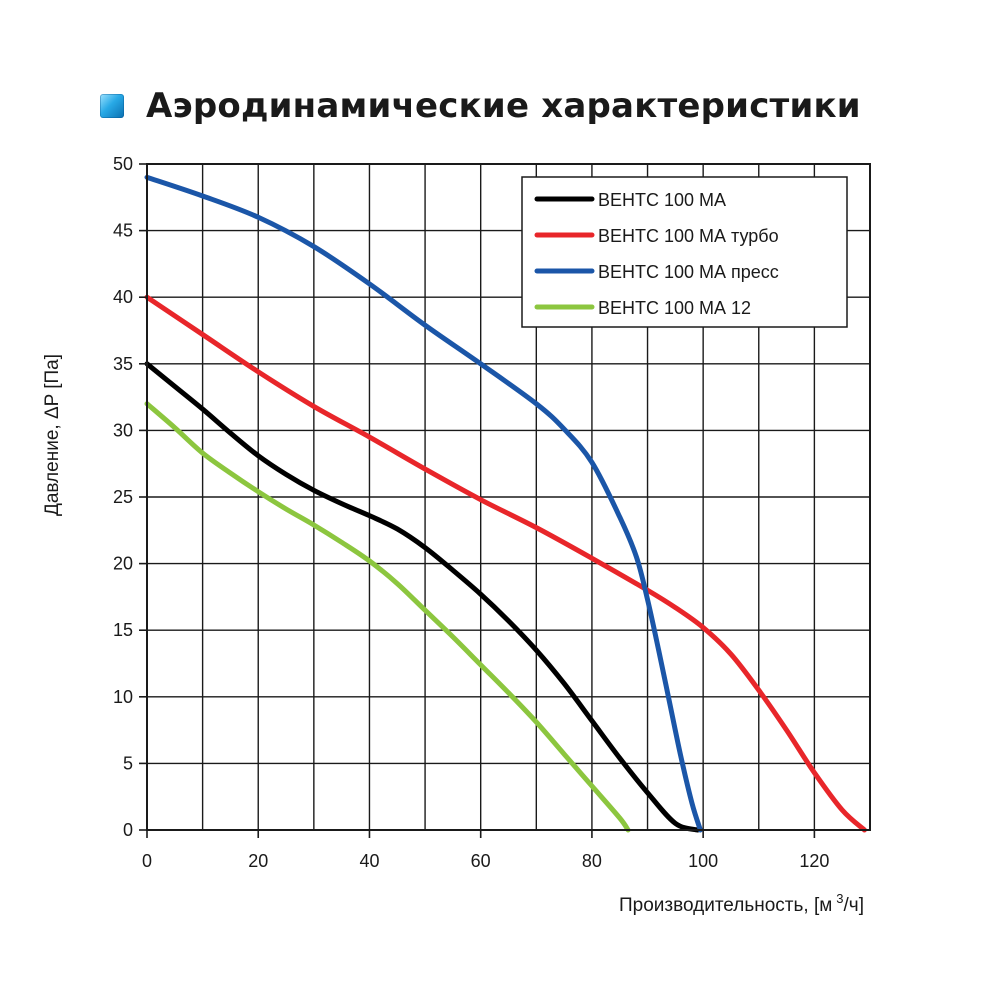 The width and height of the screenshot is (1000, 1000). What do you see at coordinates (123, 697) in the screenshot?
I see `y-tick-label: 10` at bounding box center [123, 697].